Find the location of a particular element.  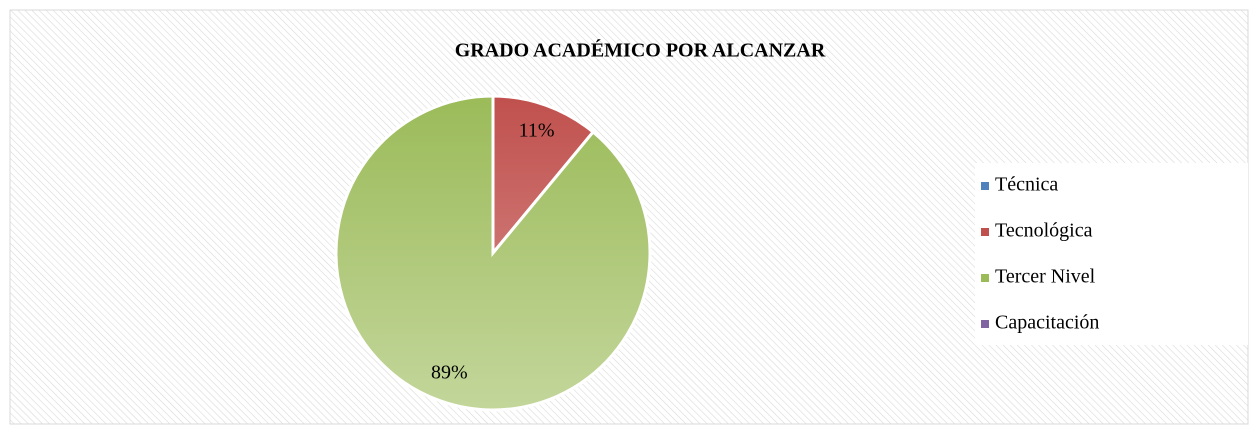

legend-label: Tercer Nivel is located at coordinates (1045, 277).